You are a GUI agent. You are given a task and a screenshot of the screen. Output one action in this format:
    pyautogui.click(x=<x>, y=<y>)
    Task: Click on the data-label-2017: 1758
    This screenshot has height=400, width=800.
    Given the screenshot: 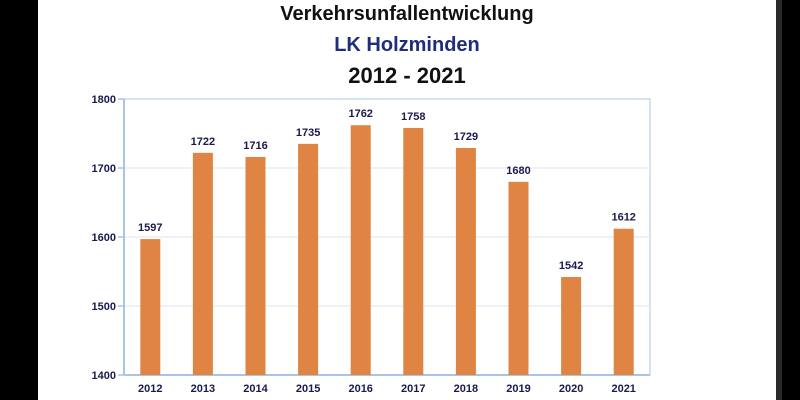 What is the action you would take?
    pyautogui.click(x=413, y=117)
    